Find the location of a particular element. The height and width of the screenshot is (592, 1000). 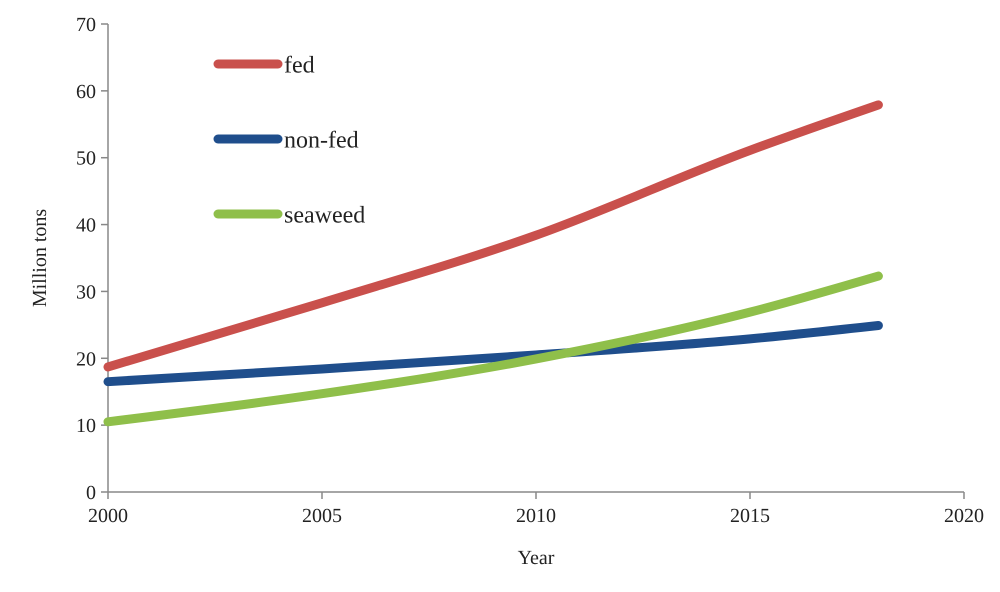

x-tick-label: 2020 is located at coordinates (964, 516).